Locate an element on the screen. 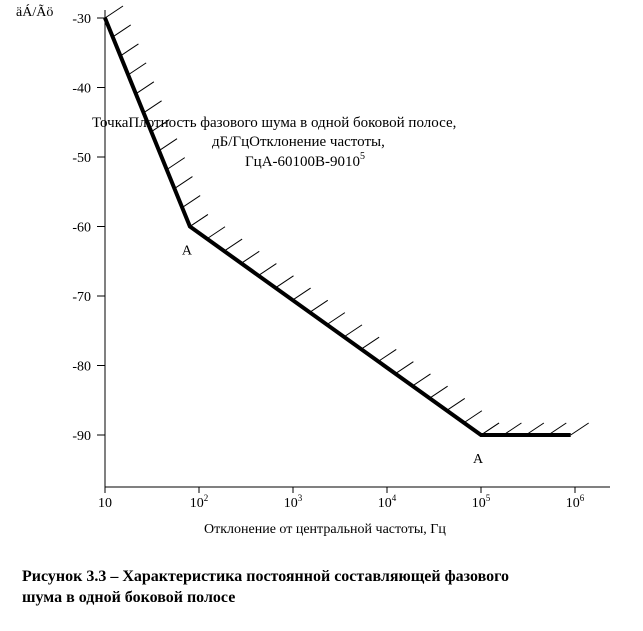 The width and height of the screenshot is (643, 631). y-tick-label: -70 is located at coordinates (81, 297).